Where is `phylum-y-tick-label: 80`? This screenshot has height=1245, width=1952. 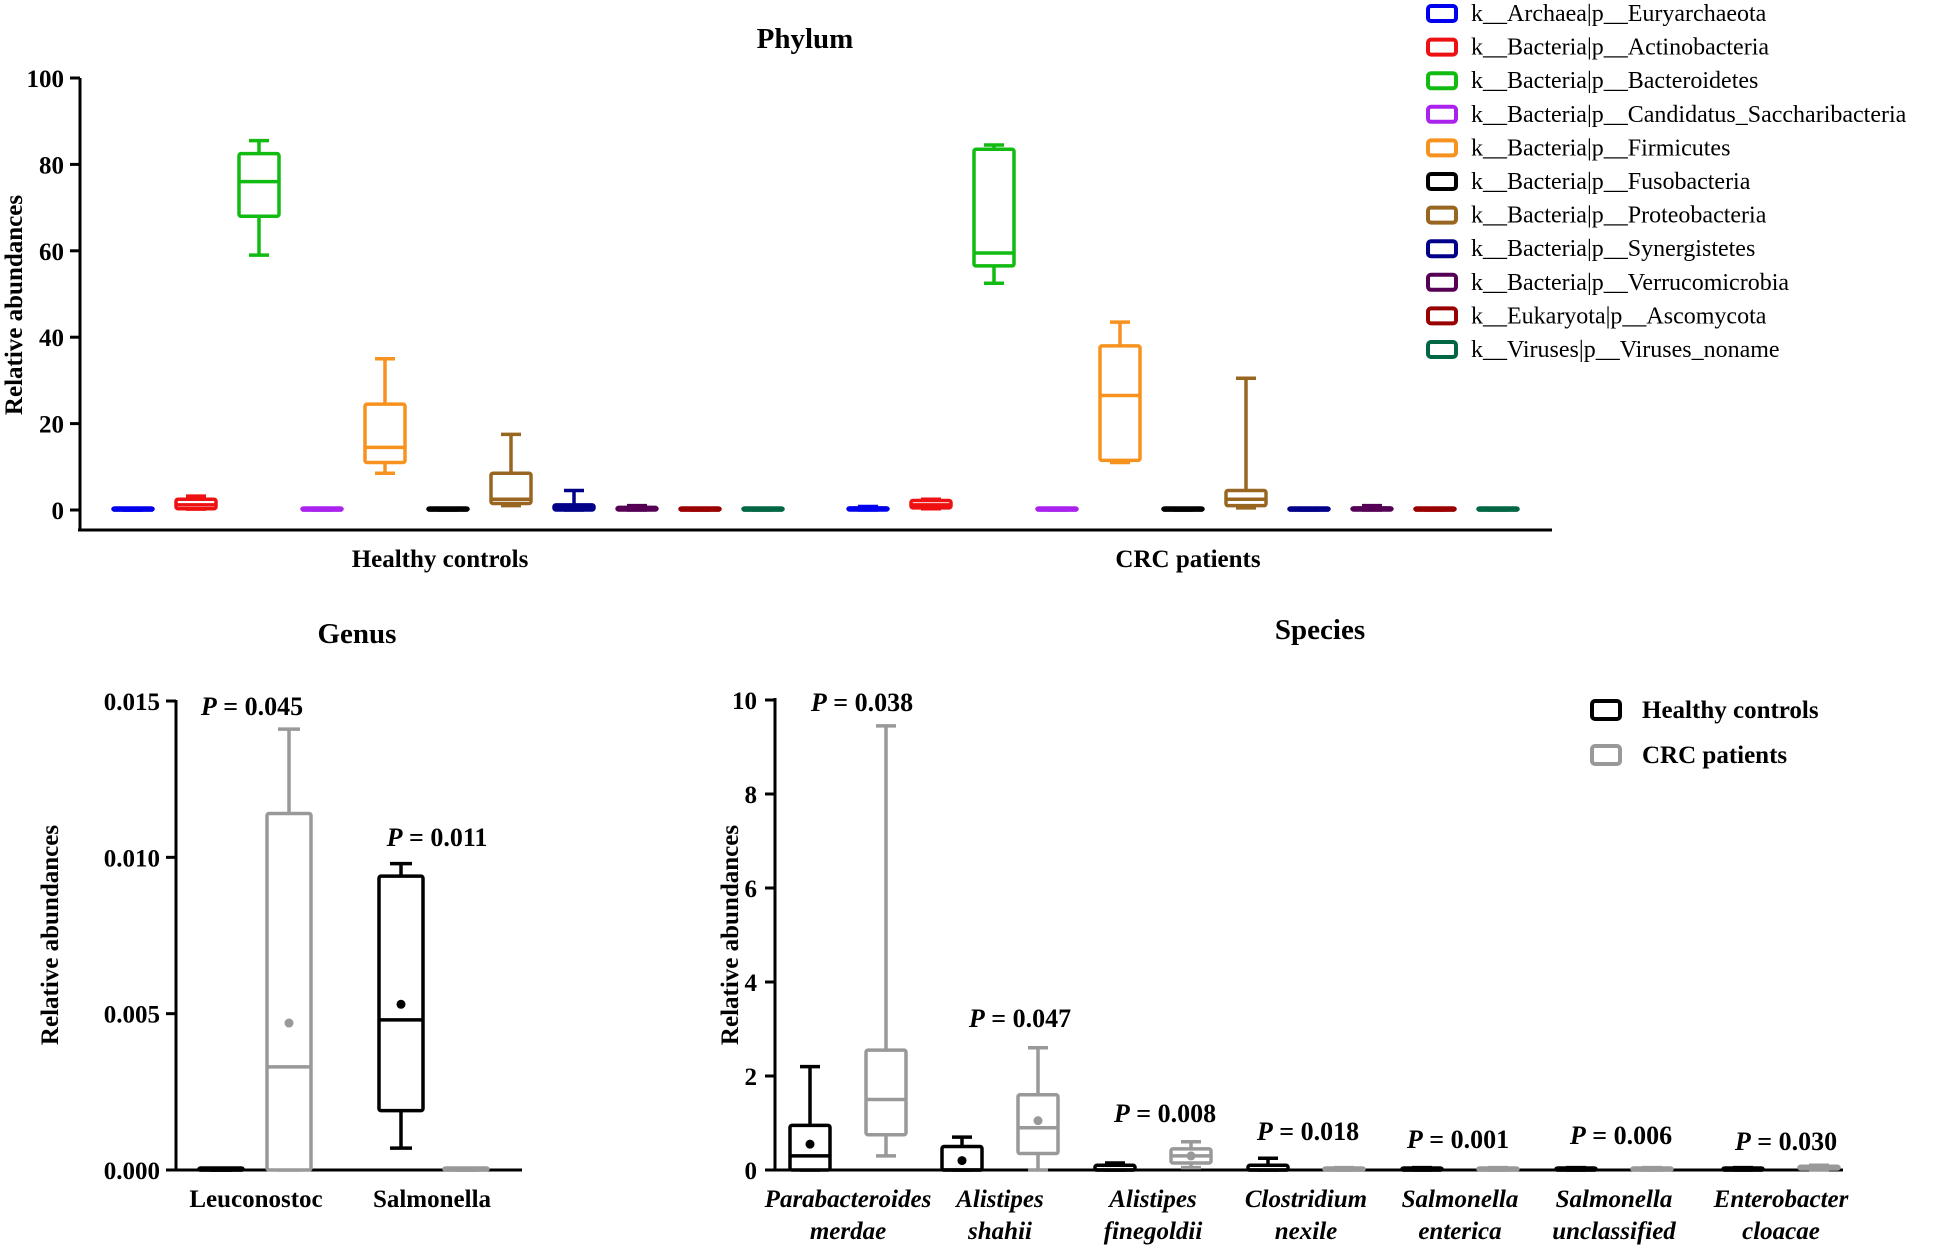
phylum-y-tick-label: 80 is located at coordinates (51, 165).